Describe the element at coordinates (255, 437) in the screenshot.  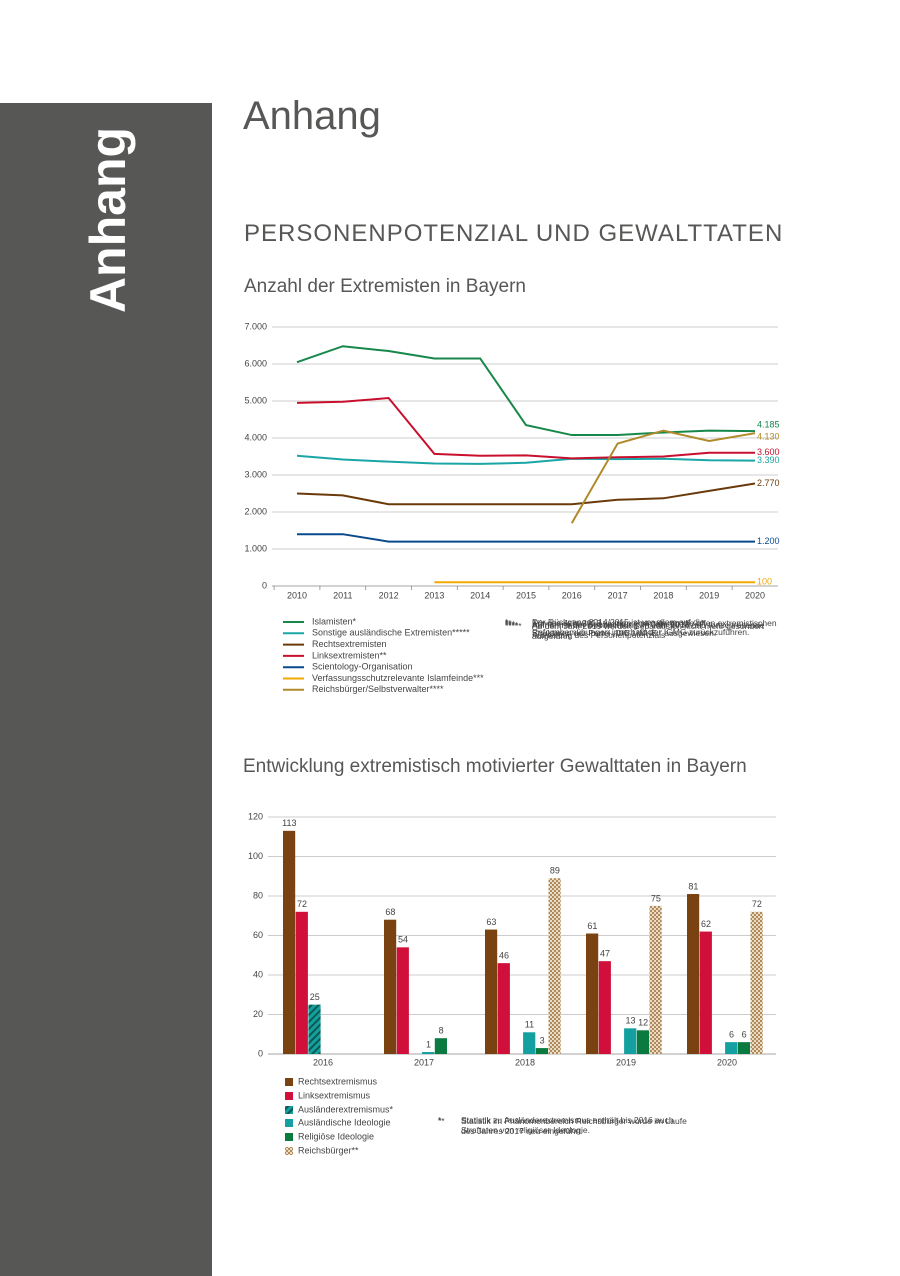
I see `y-tick-label: 4.000` at that location.